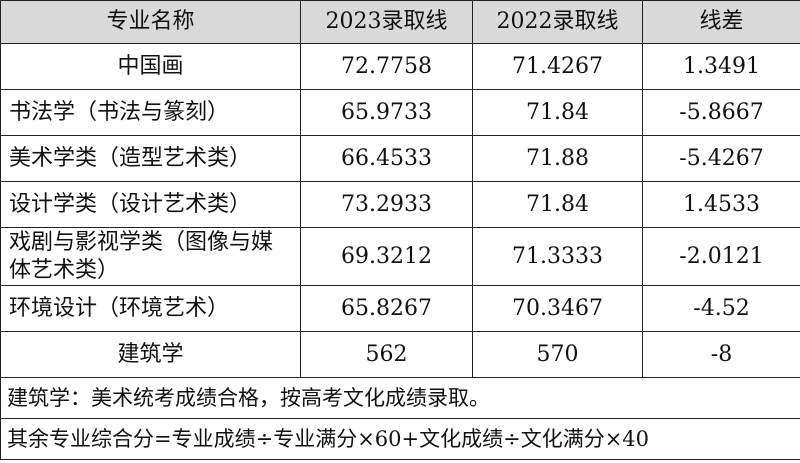 The width and height of the screenshot is (800, 463). I want to click on score-cell: 70.3467, so click(557, 308).